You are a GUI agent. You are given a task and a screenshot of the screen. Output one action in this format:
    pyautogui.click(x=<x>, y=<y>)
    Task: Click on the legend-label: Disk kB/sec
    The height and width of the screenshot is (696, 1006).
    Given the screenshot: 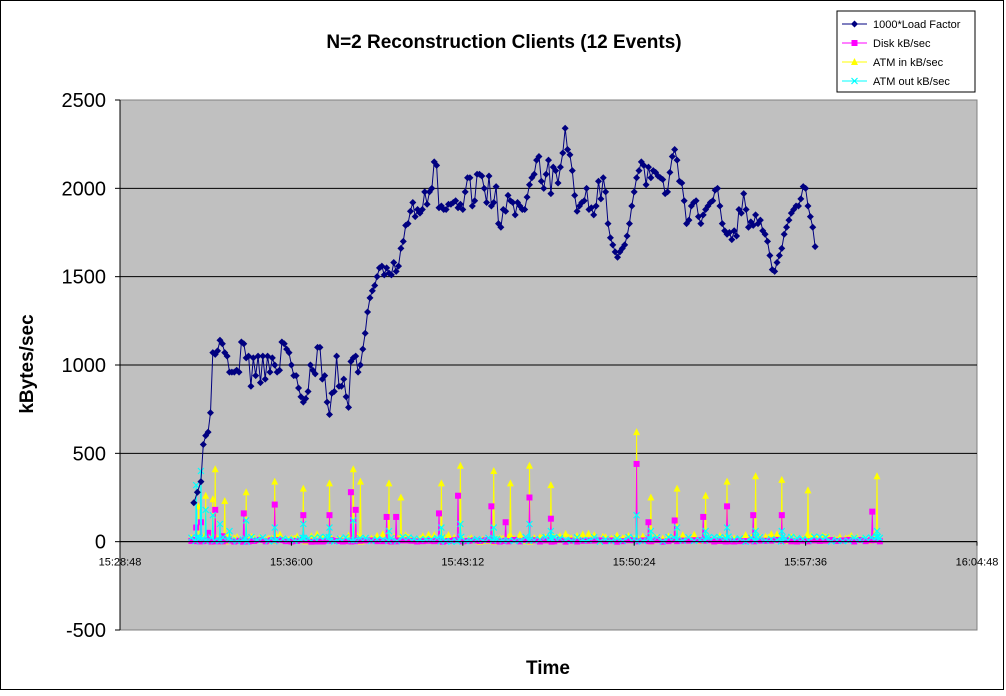 What is the action you would take?
    pyautogui.click(x=902, y=44)
    